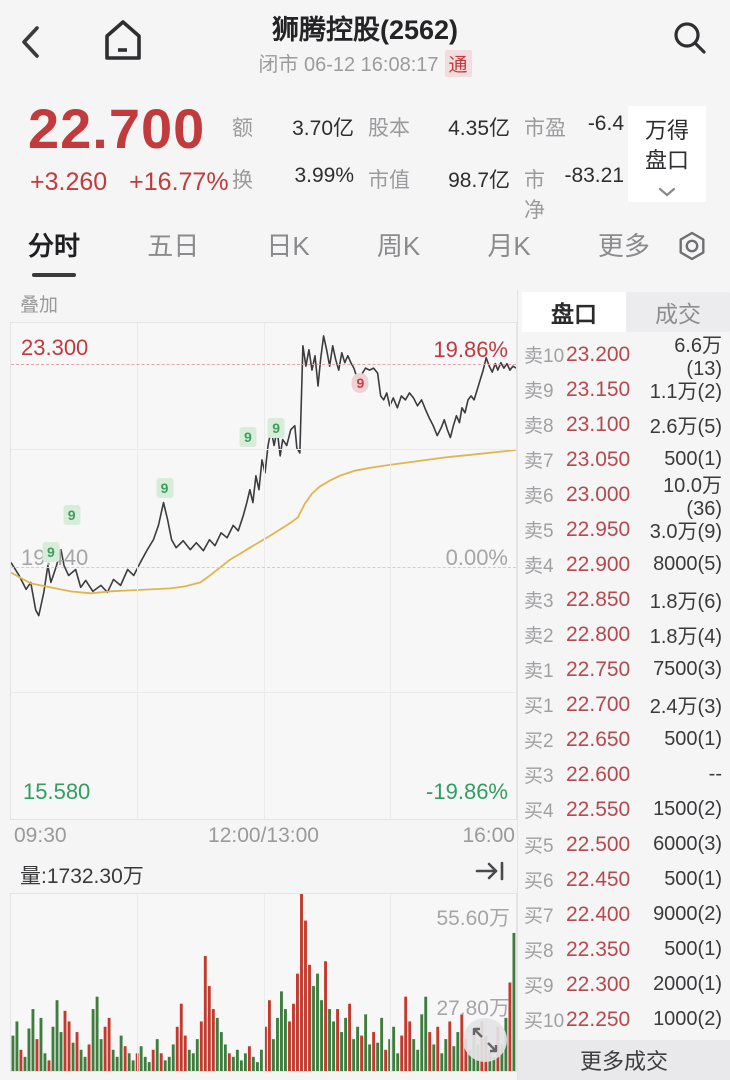 The image size is (730, 1080). I want to click on volume-chart: 55.60万 27.80万, so click(263, 982).